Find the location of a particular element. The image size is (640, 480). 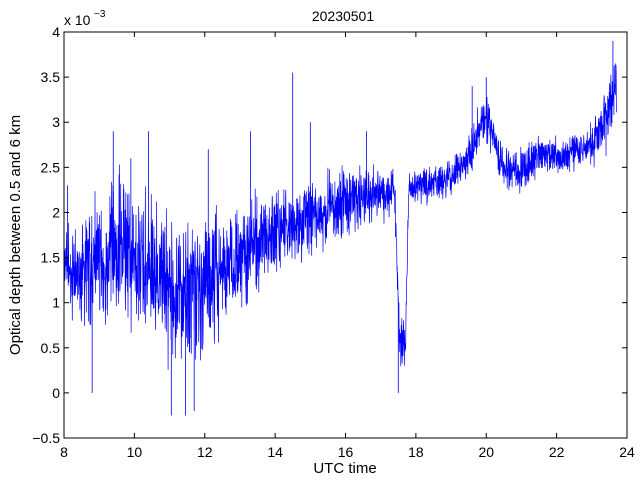

x-tick-label: 16 is located at coordinates (346, 452).